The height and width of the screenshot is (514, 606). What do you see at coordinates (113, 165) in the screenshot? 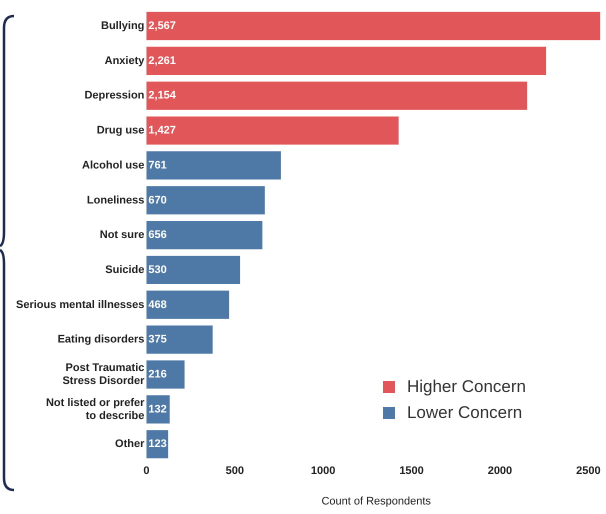
I see `y-tick-label: Alcohol use` at bounding box center [113, 165].